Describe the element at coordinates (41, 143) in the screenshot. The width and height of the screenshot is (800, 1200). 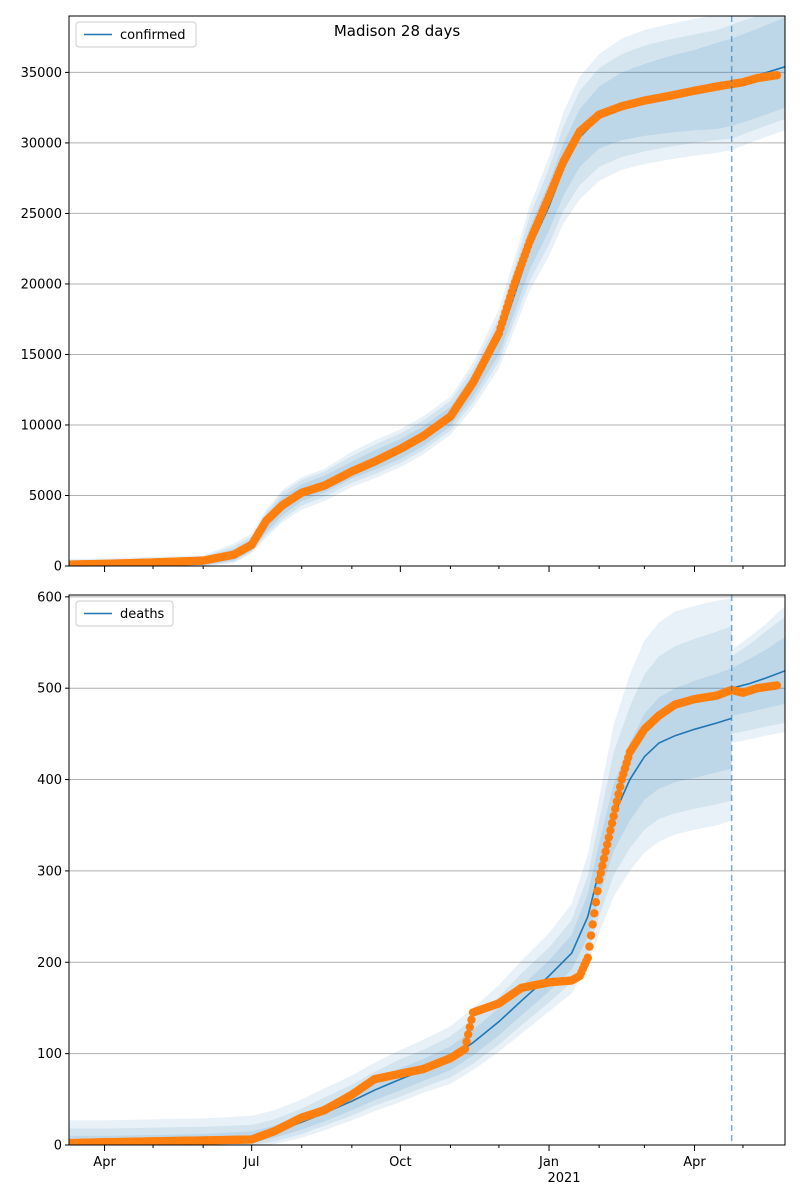
I see `y-tick-label: 30000` at that location.